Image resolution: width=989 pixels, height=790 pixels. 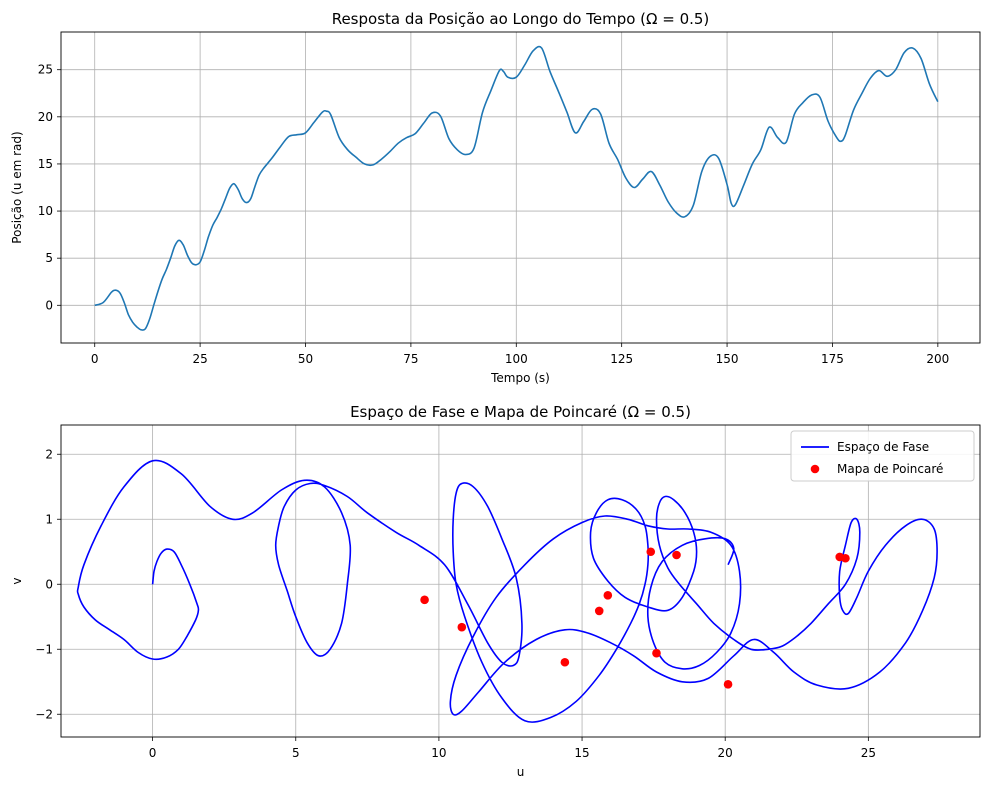 I want to click on legend-label: Mapa de Poincaré, so click(x=890, y=469).